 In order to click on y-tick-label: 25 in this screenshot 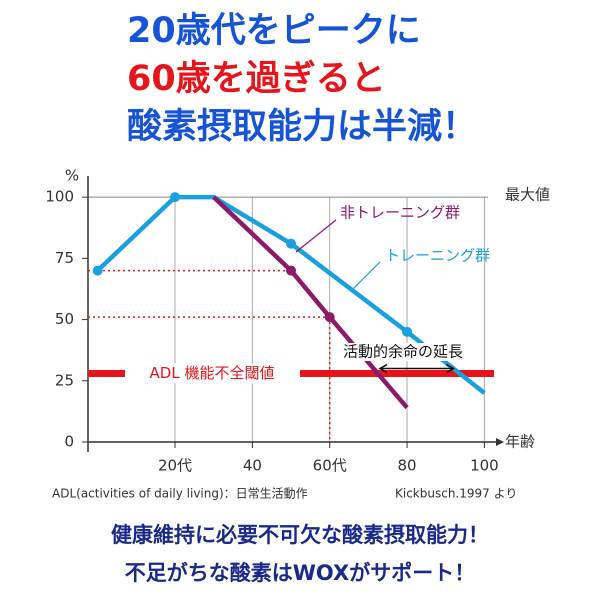, I will do `click(64, 380)`.